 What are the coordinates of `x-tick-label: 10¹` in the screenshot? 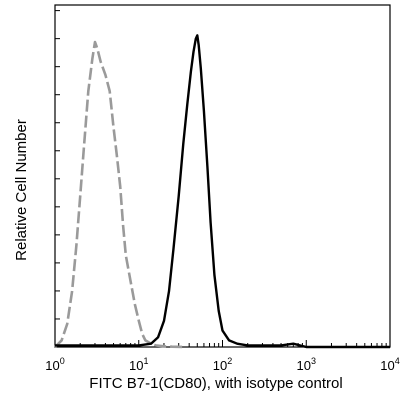 It's located at (138, 364).